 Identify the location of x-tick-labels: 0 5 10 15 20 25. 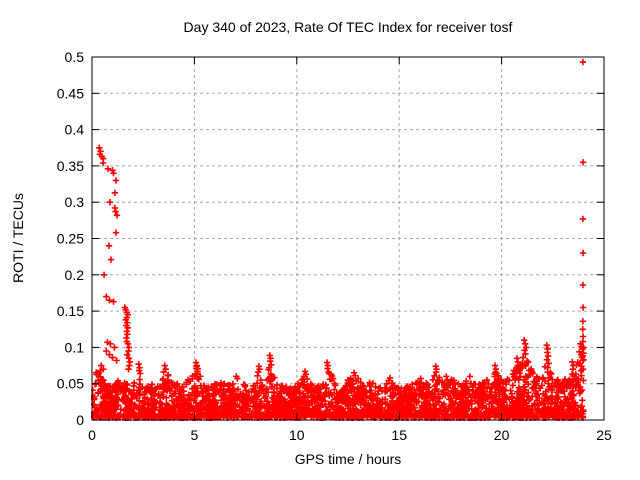
(350, 435).